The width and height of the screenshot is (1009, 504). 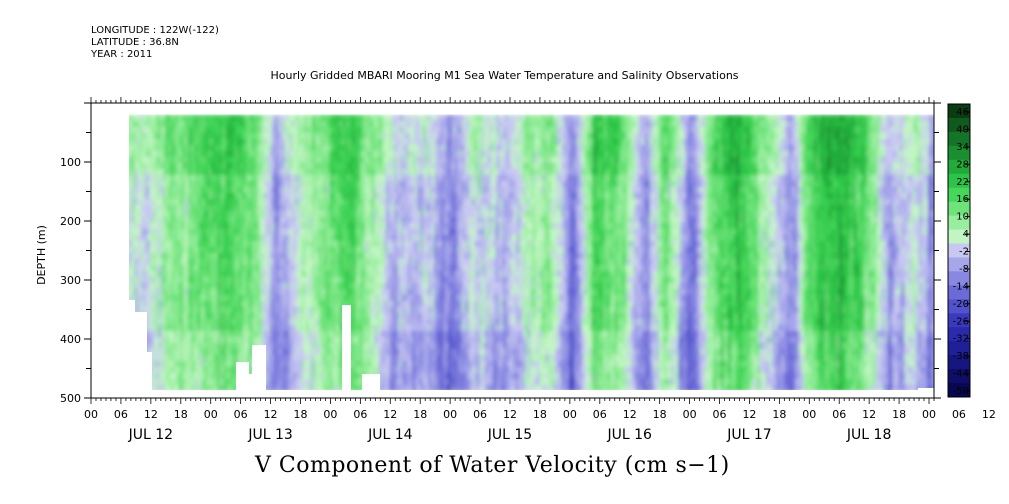 I want to click on y-tick-label: 500, so click(x=70, y=398).